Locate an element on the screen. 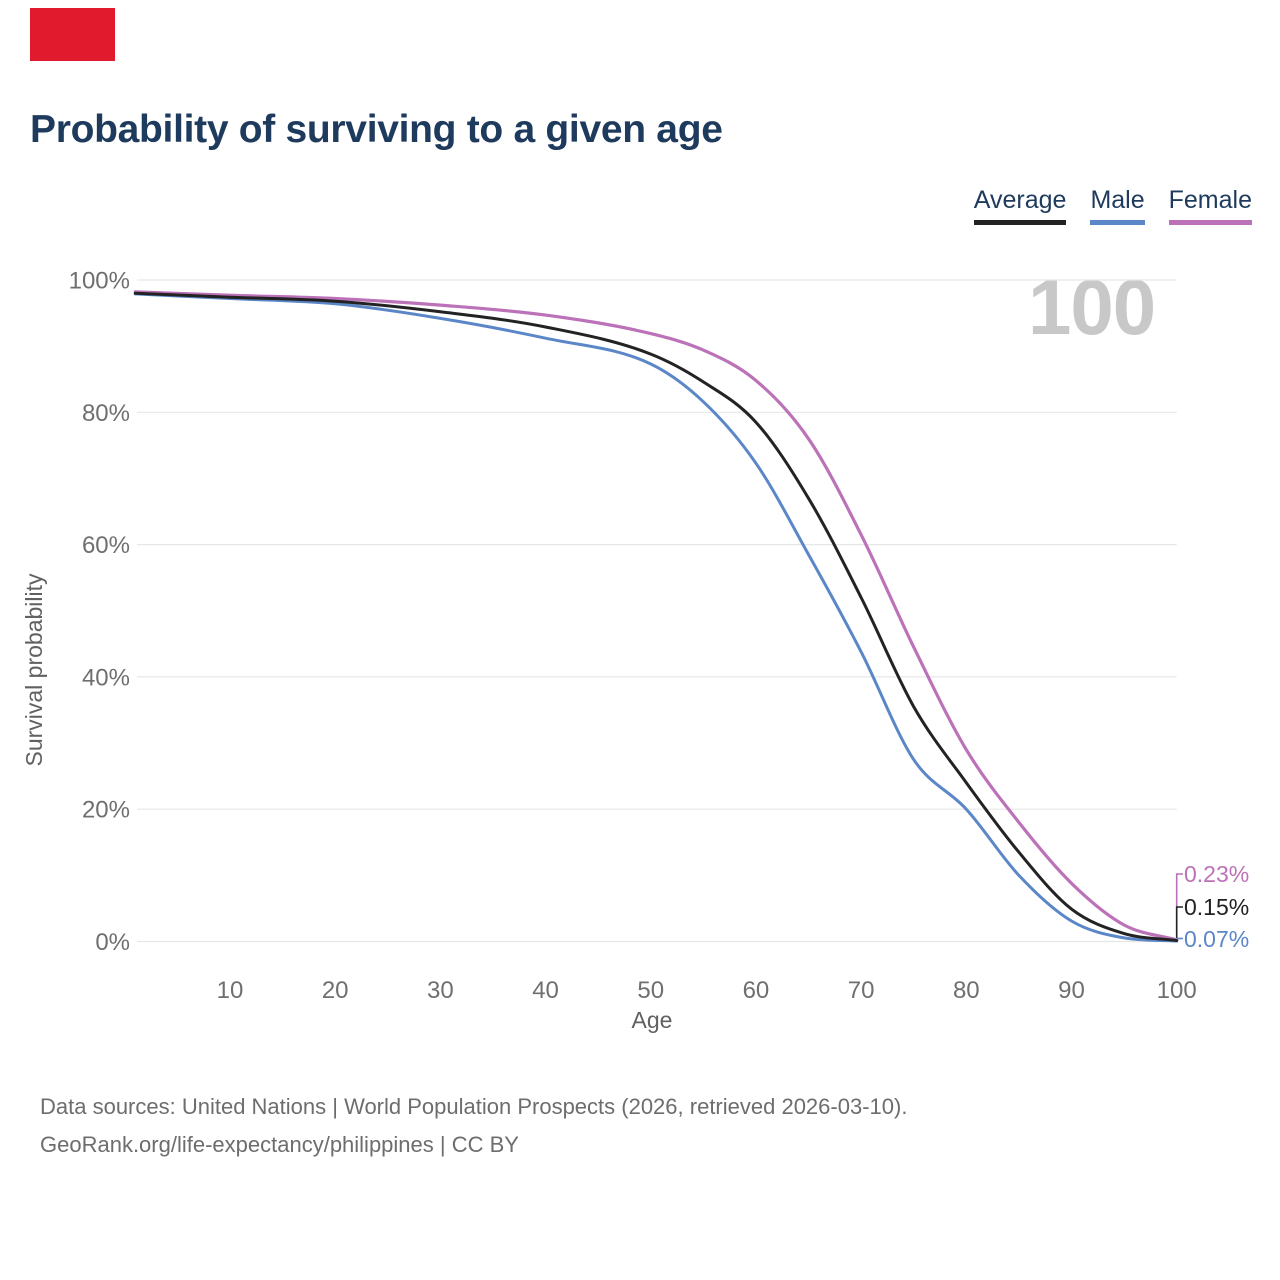 Image resolution: width=1280 pixels, height=1280 pixels. y-tick-label: 0% is located at coordinates (112, 942).